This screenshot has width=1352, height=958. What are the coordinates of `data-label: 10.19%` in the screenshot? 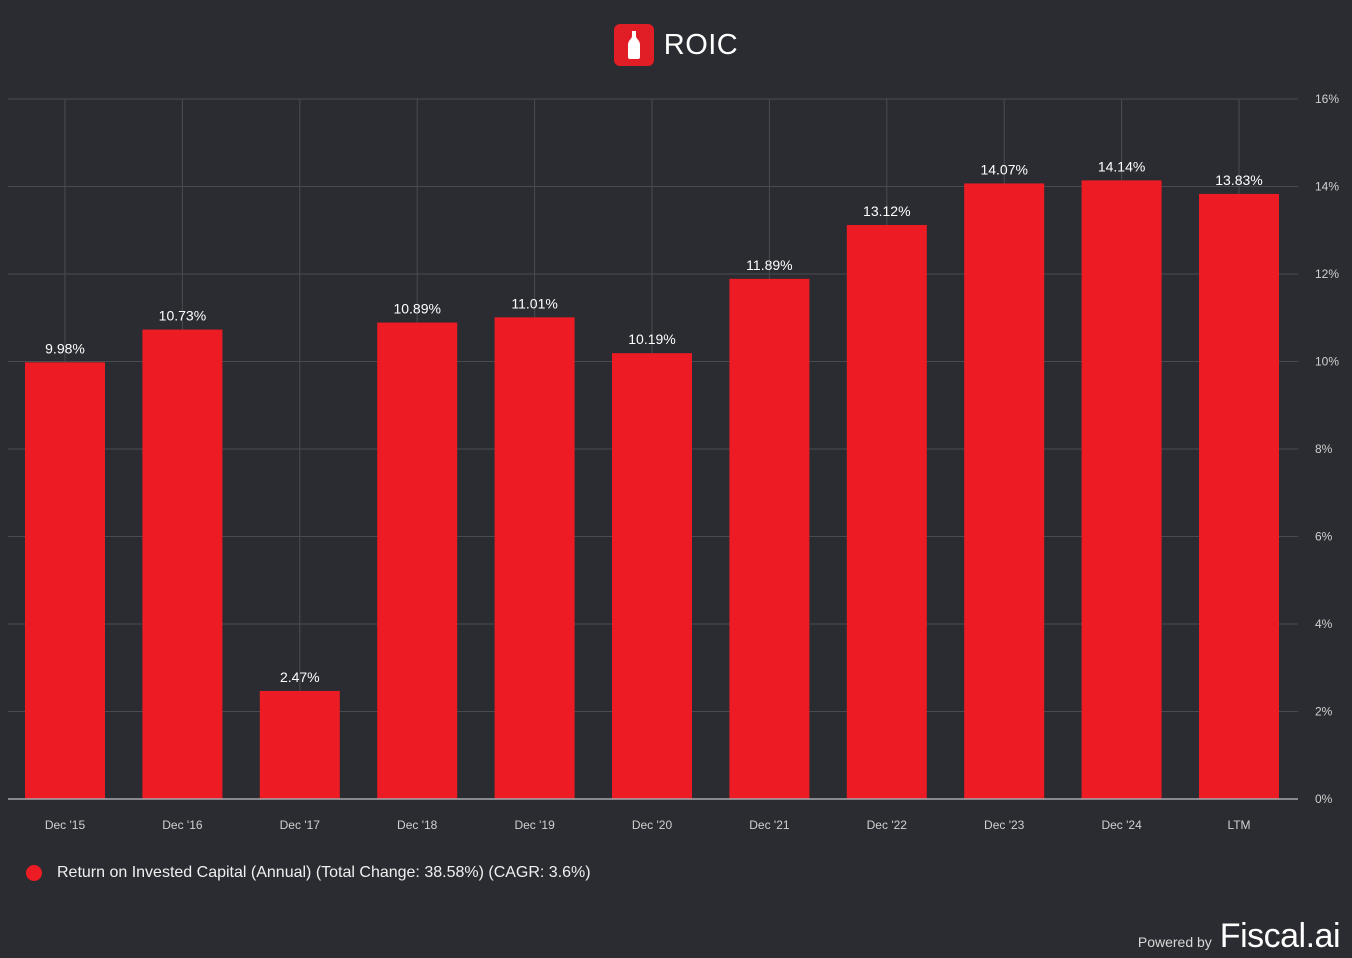 It's located at (651, 339).